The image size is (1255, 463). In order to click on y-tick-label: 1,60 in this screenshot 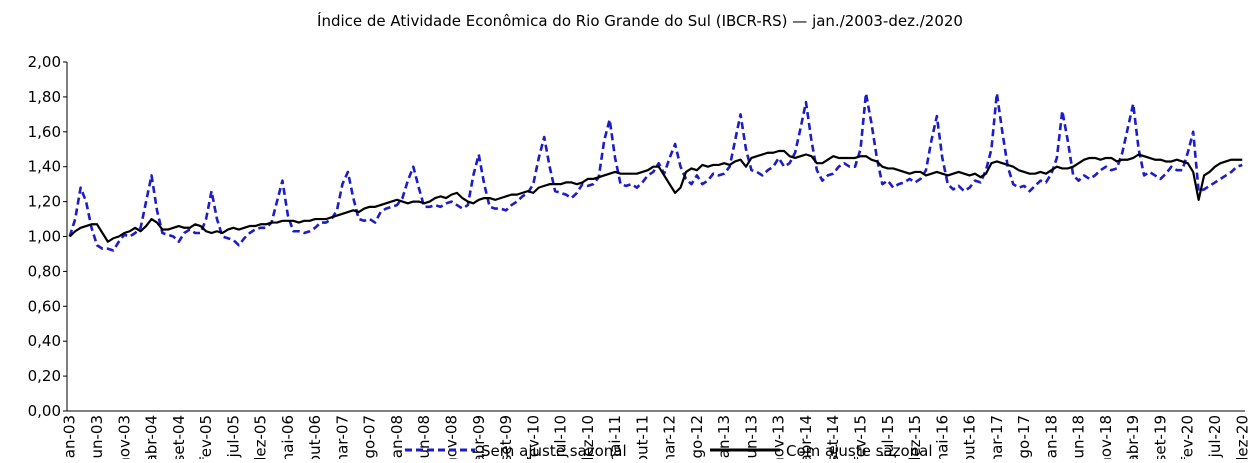, I will do `click(44, 132)`.